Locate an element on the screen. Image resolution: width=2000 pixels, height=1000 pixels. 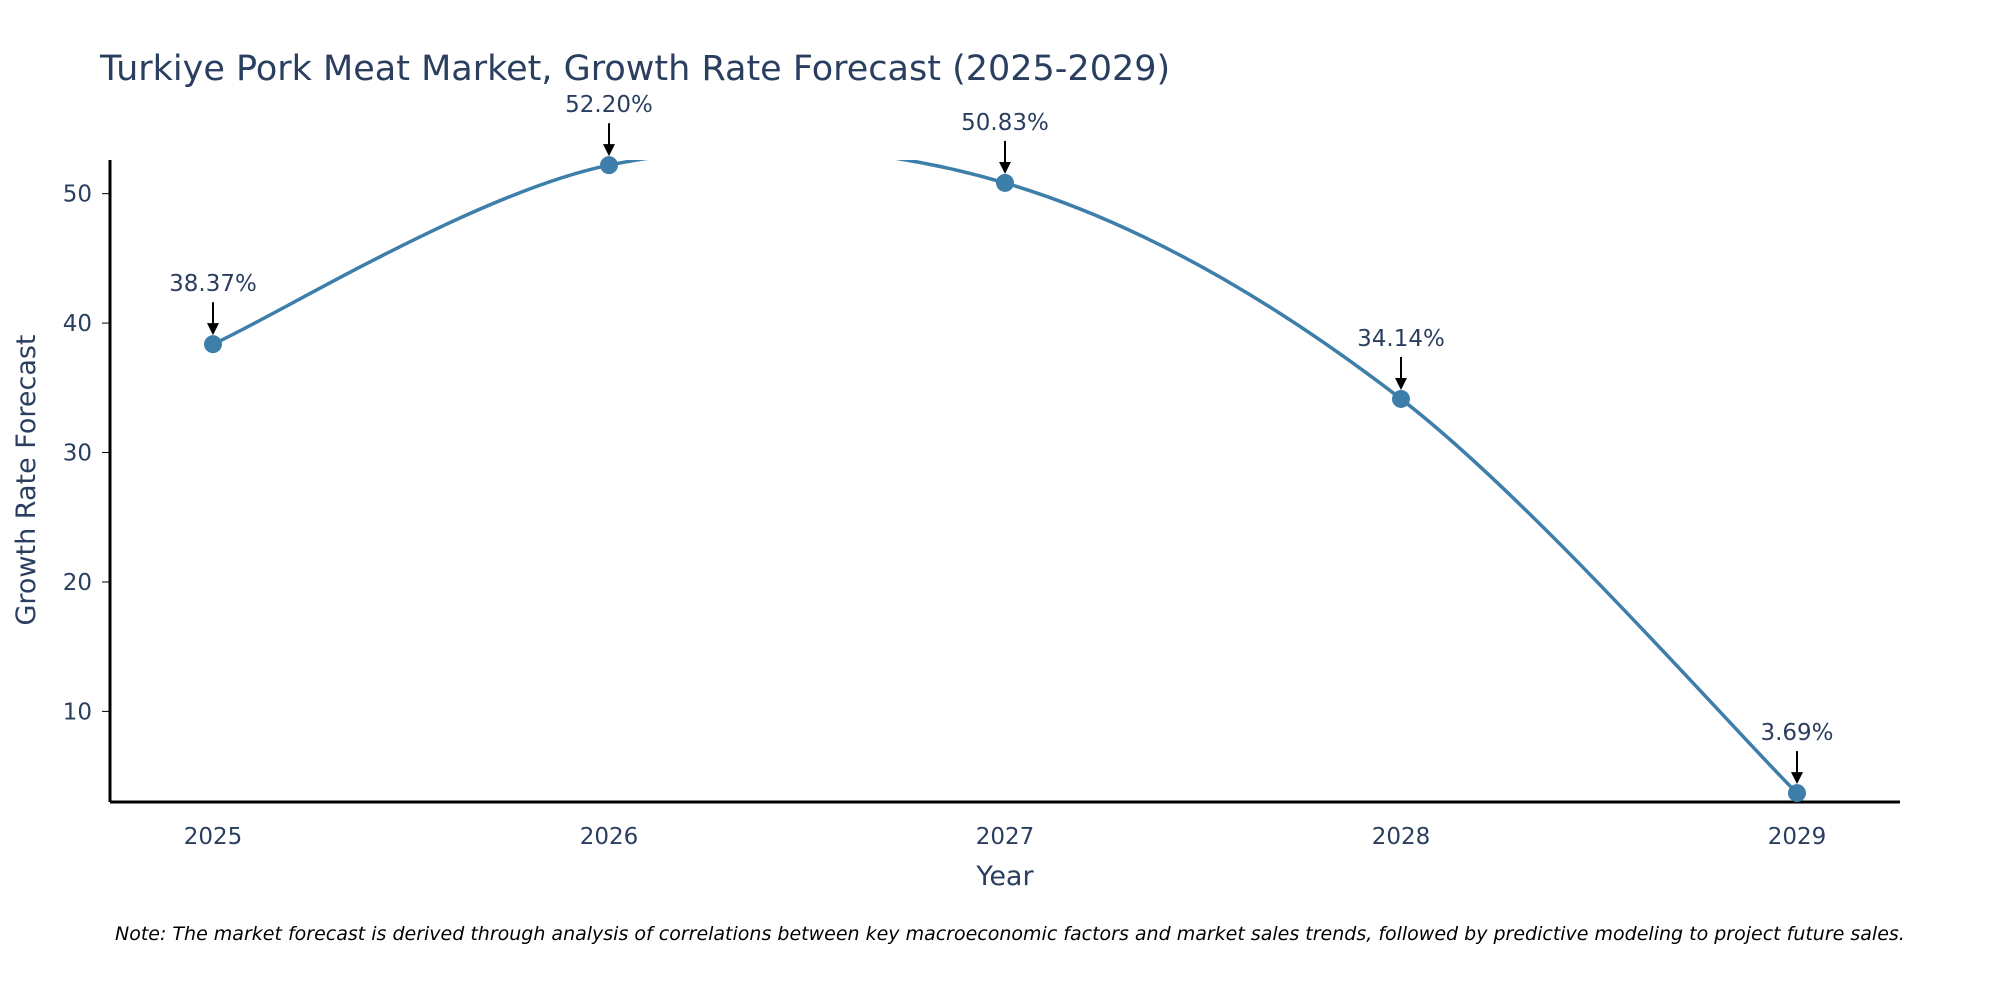
data-label-2025: 38.37% is located at coordinates (213, 284).